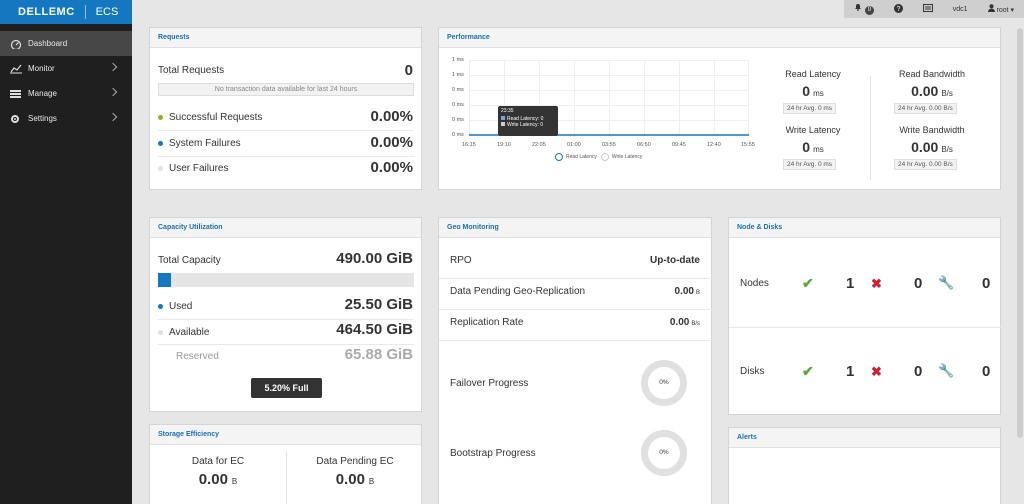  I want to click on nodes-bad-count: 0, so click(918, 283).